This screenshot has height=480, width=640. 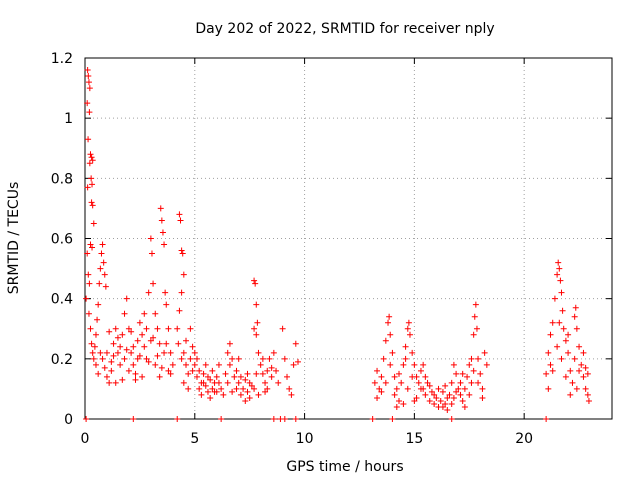 What do you see at coordinates (524, 439) in the screenshot?
I see `x-tick-label: 20` at bounding box center [524, 439].